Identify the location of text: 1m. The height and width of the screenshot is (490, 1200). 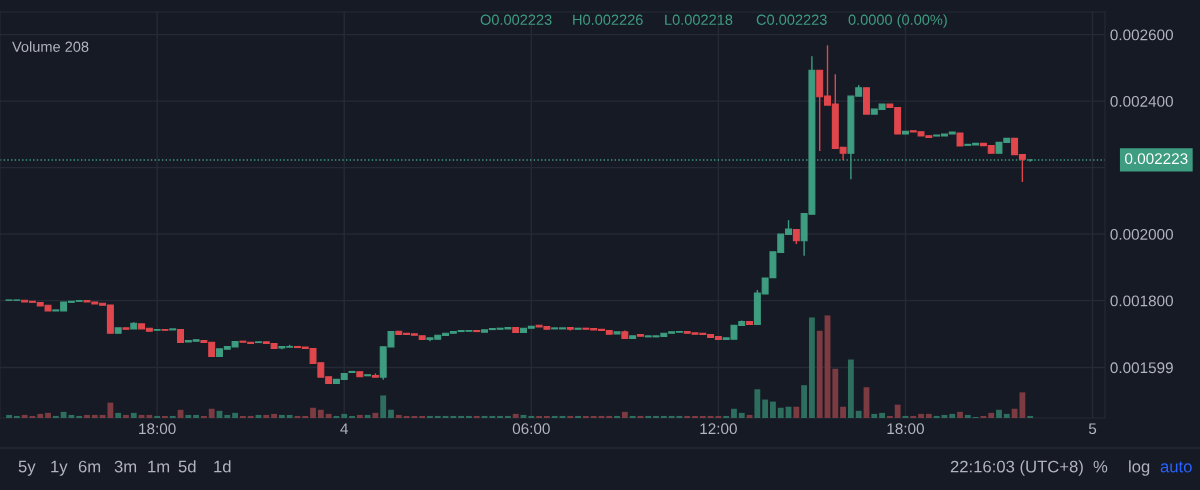
(159, 466).